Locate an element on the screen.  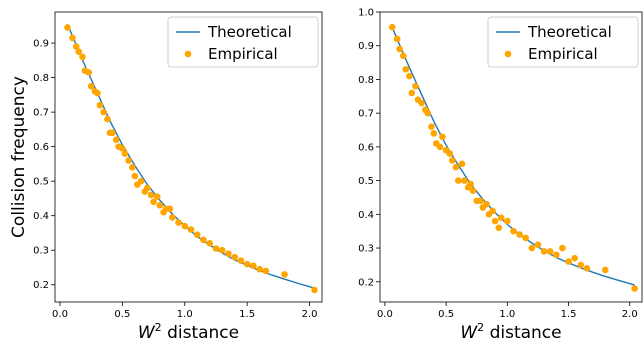
x-tick-label: 2.0 is located at coordinates (310, 314).